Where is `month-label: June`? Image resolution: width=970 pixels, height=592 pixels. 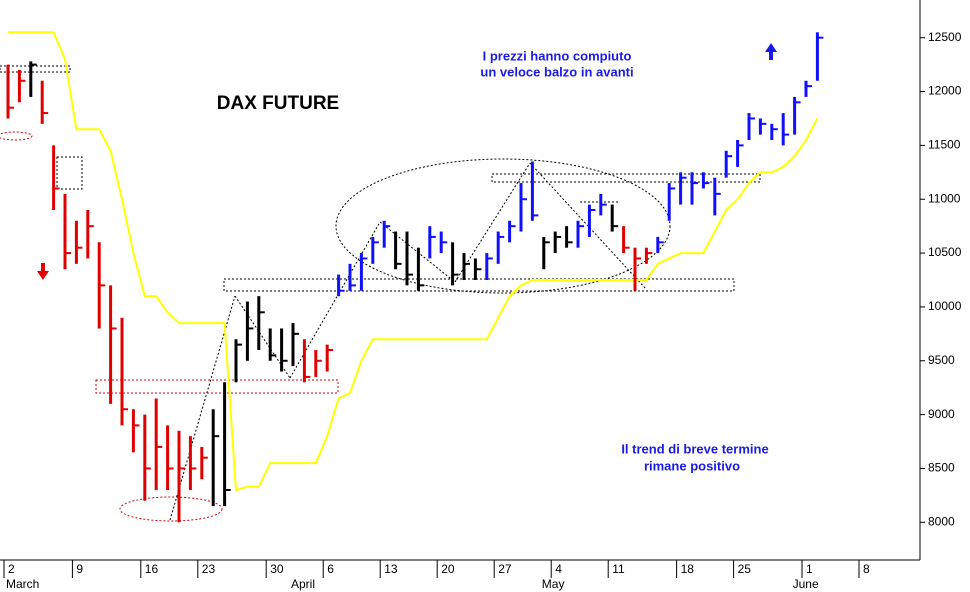
month-label: June is located at coordinates (806, 584).